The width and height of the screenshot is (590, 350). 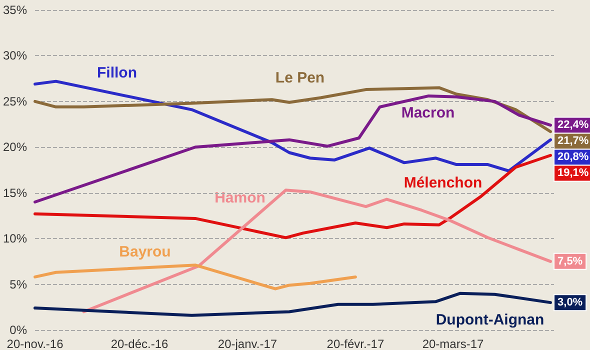 What do you see at coordinates (35, 343) in the screenshot?
I see `x-tick-label: 20-nov.-16` at bounding box center [35, 343].